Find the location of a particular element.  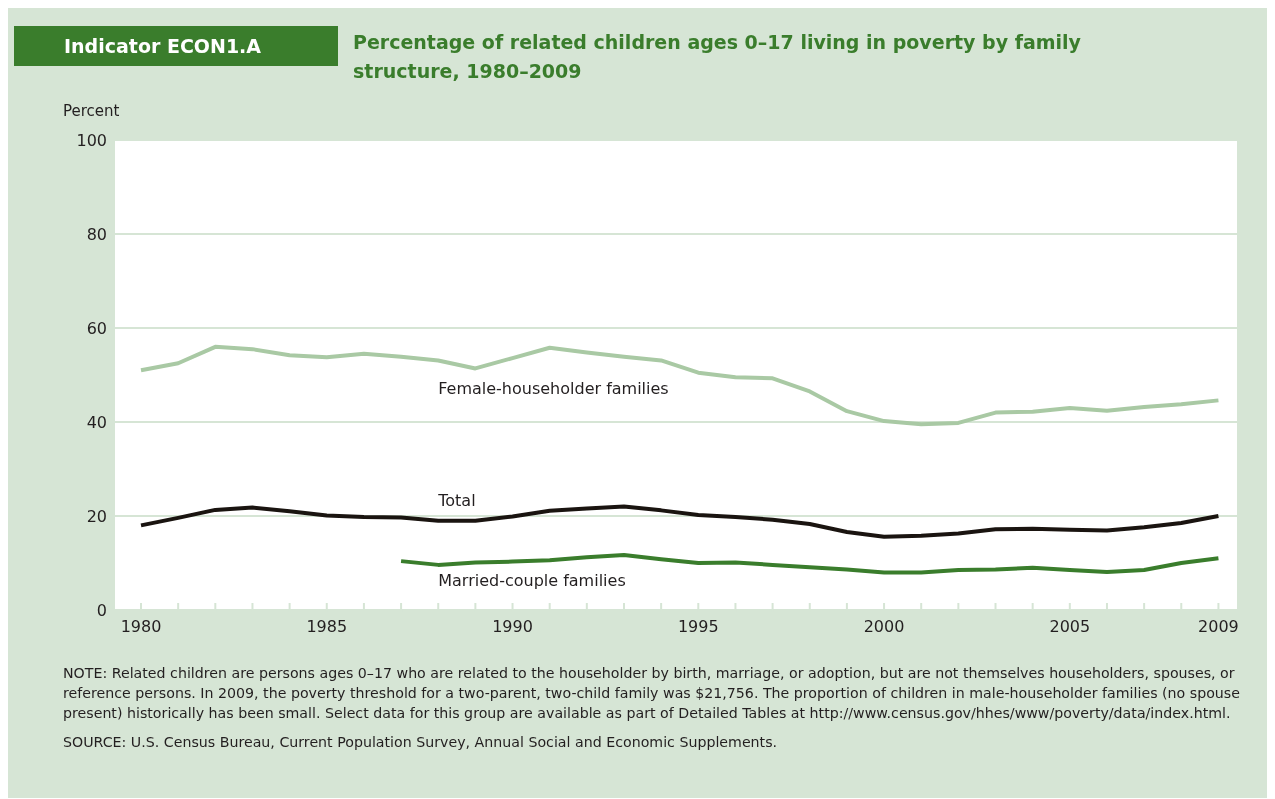

x-tick-label: 1980 is located at coordinates (141, 626).